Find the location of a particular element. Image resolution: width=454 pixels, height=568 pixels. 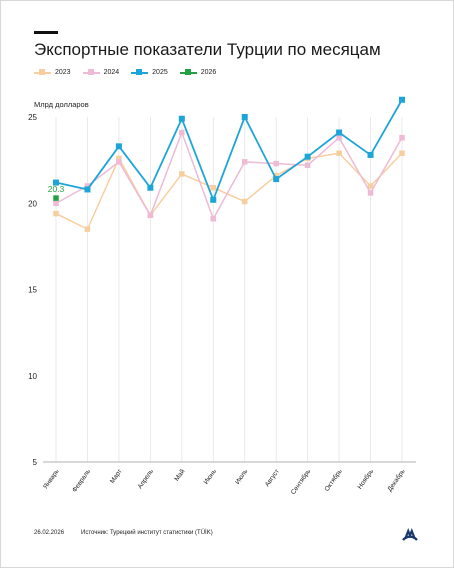

legend-swatch-2023 is located at coordinates (42, 72).